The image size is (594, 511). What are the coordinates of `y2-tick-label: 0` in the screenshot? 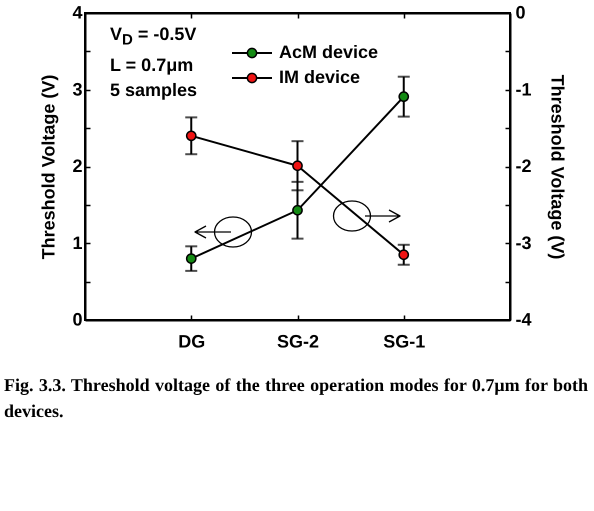 It's located at (521, 12).